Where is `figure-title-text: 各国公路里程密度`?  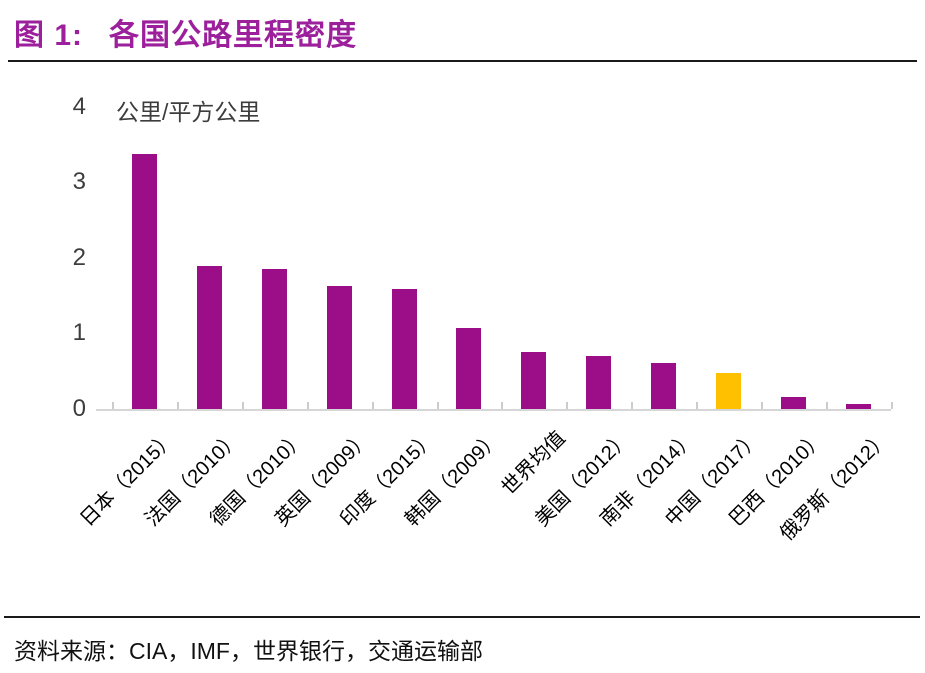
figure-title-text: 各国公路里程密度 is located at coordinates (233, 35).